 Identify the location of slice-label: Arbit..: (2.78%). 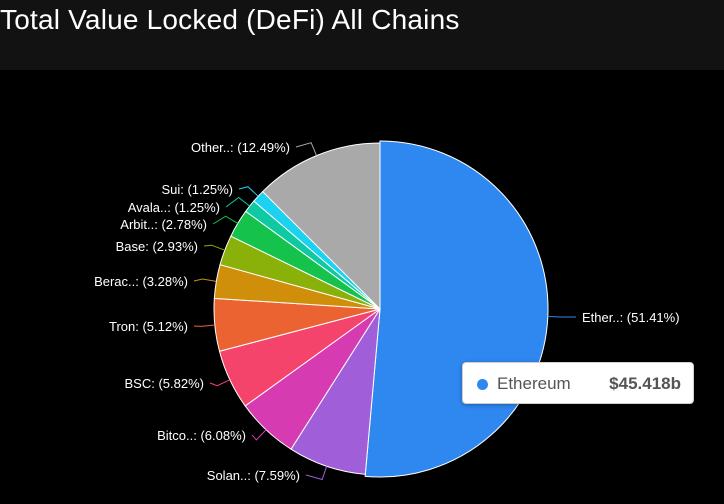
(163, 224).